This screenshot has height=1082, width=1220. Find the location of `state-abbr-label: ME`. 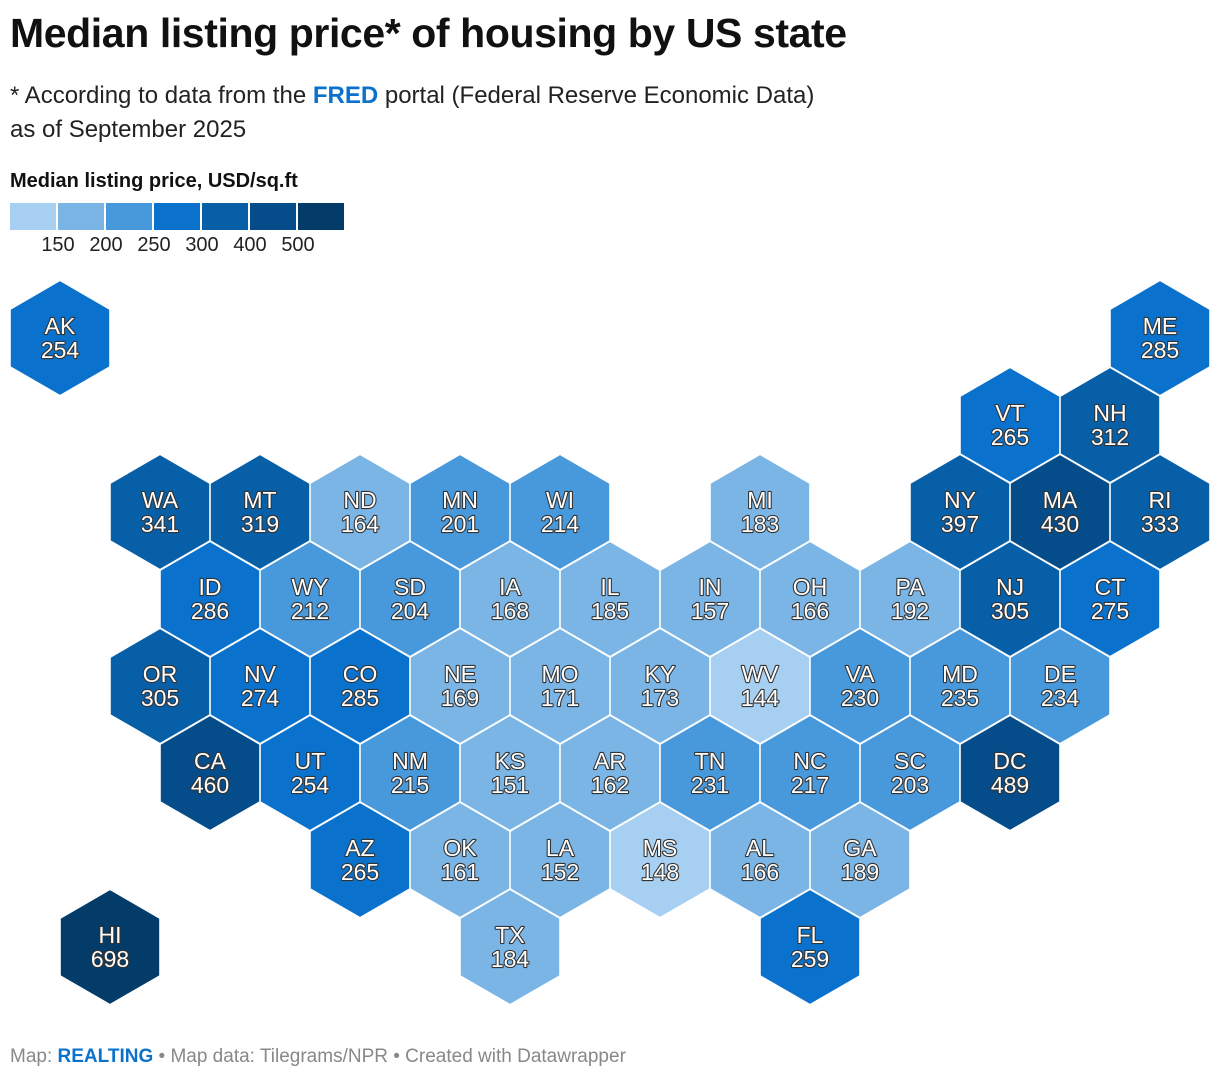

state-abbr-label: ME is located at coordinates (1160, 326).